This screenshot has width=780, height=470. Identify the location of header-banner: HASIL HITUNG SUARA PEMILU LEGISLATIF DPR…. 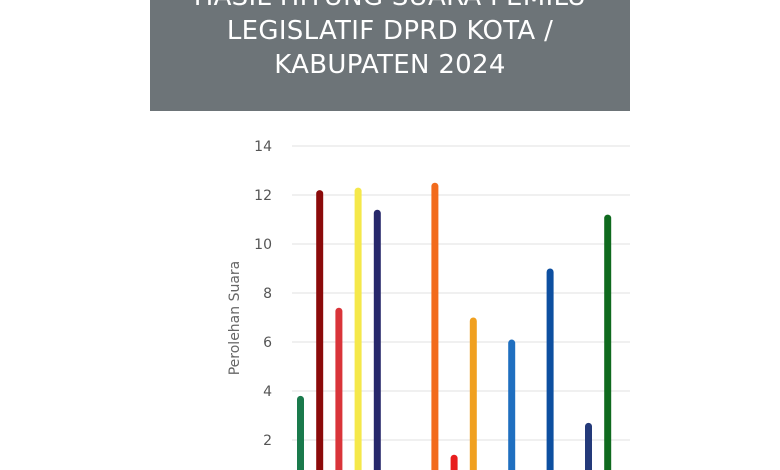
(390, 55).